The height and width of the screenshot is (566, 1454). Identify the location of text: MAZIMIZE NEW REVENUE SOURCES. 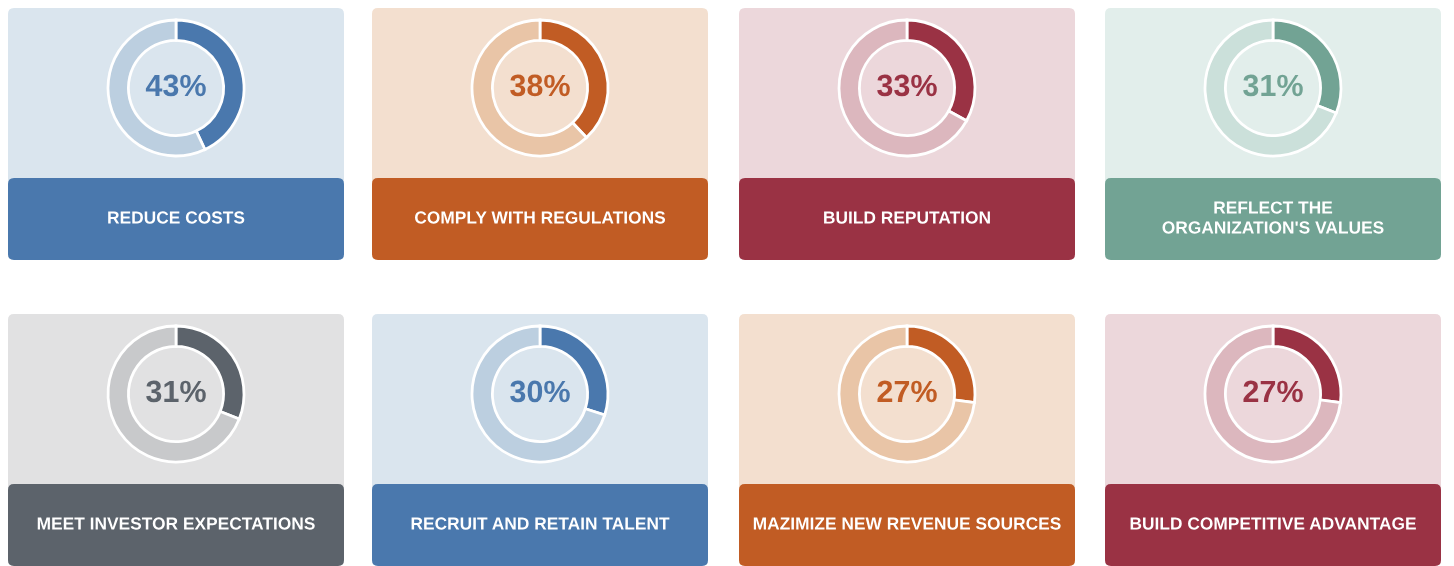
(907, 523).